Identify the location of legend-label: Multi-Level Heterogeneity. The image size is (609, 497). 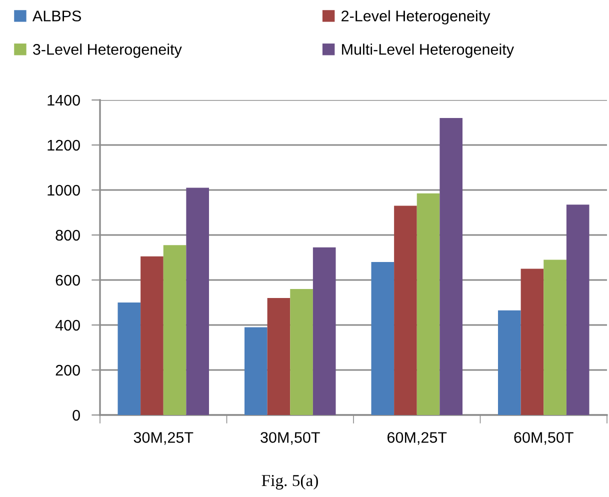
(428, 51).